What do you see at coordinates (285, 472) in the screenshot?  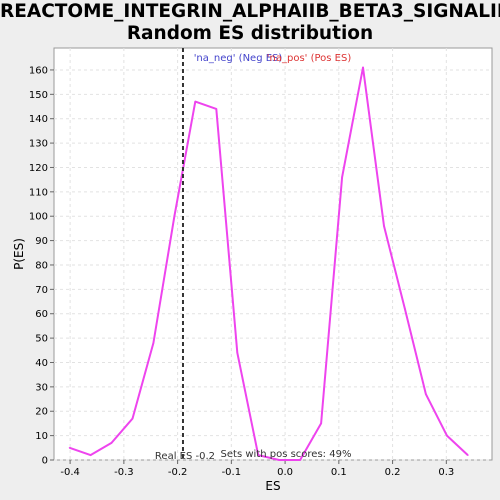 I see `x-tick-label: 0.0` at bounding box center [285, 472].